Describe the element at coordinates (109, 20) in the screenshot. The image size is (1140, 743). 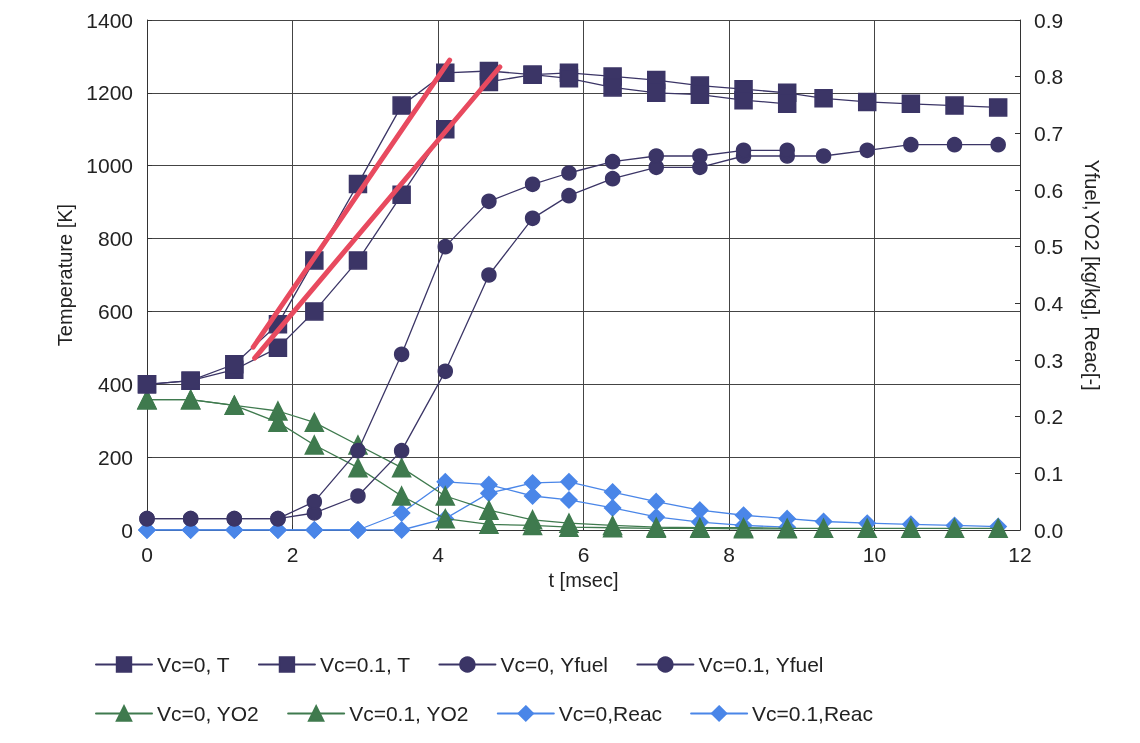
I see `y-tick-label: 1400` at that location.